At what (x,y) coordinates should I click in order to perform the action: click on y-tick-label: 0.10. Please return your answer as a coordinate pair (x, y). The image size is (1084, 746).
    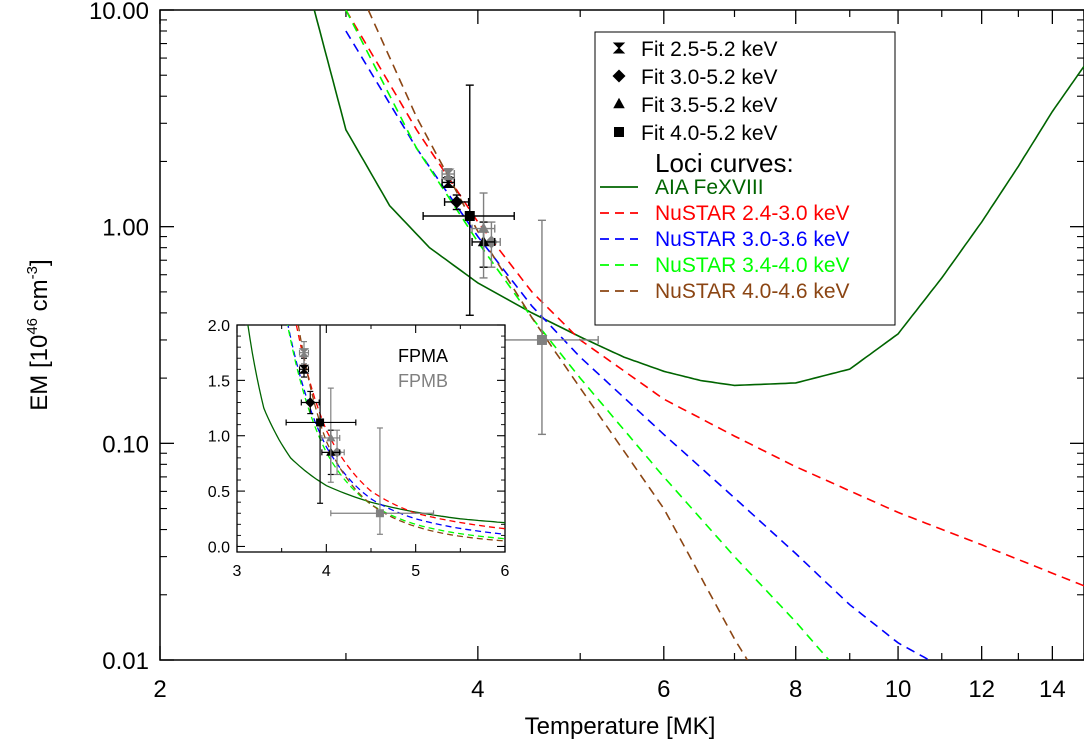
    Looking at the image, I should click on (125, 444).